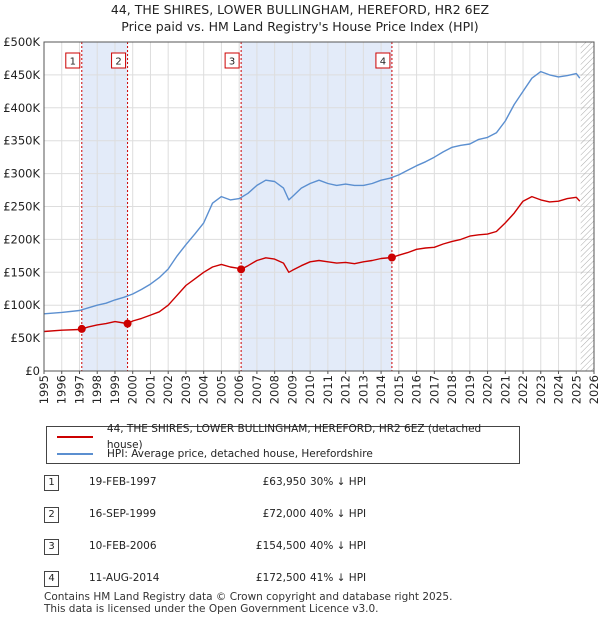 The height and width of the screenshot is (620, 600). What do you see at coordinates (452, 389) in the screenshot?
I see `x-tick-label: 2018` at bounding box center [452, 389].